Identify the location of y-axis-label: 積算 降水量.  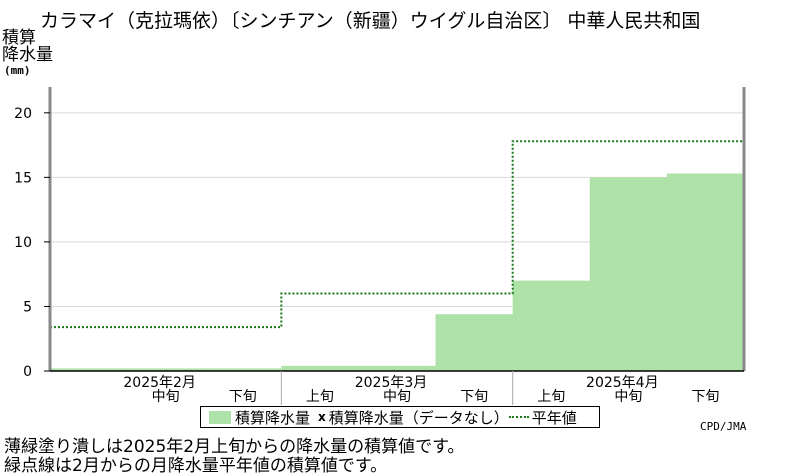
(27, 47).